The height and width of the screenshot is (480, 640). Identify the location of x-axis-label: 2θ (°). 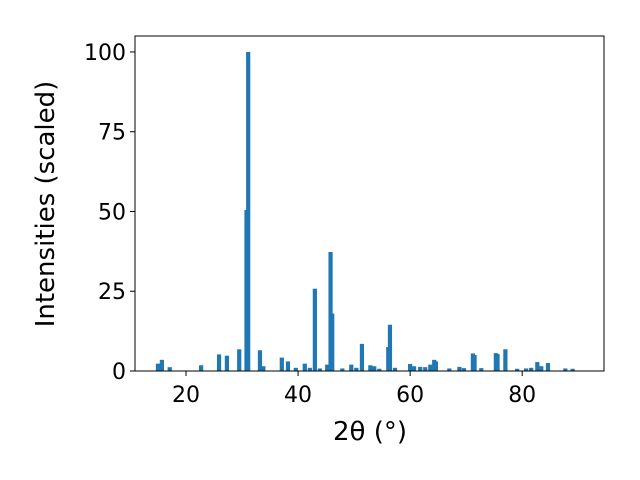
(370, 432).